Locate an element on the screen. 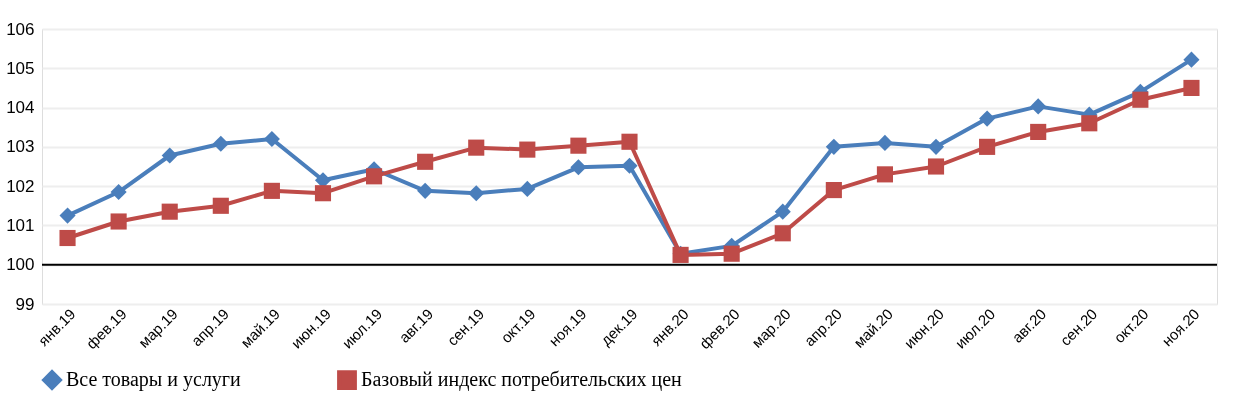 Image resolution: width=1254 pixels, height=416 pixels. y-tick-label: 99 is located at coordinates (25, 304).